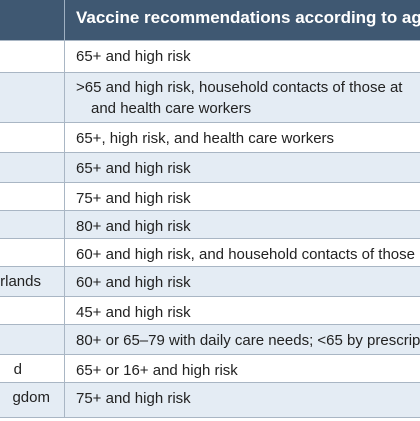 This screenshot has width=420, height=421. What do you see at coordinates (32, 20) in the screenshot?
I see `header-country-cell` at bounding box center [32, 20].